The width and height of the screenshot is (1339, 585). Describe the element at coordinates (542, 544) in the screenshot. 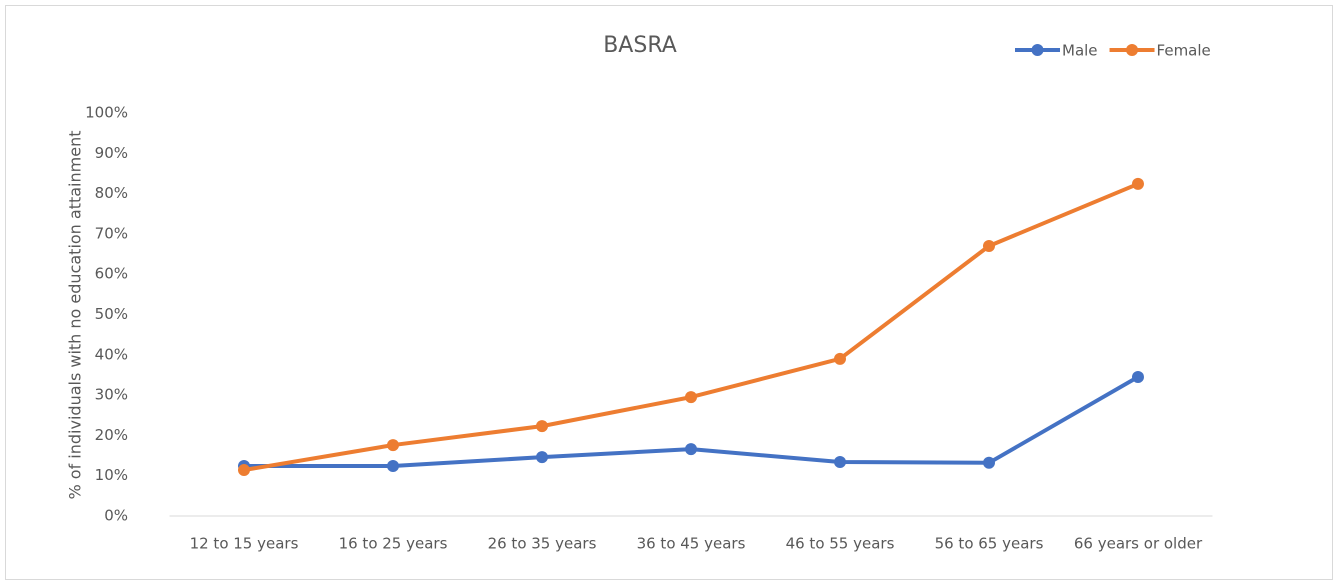

I see `x-tick-label: 26 to 35 years` at that location.